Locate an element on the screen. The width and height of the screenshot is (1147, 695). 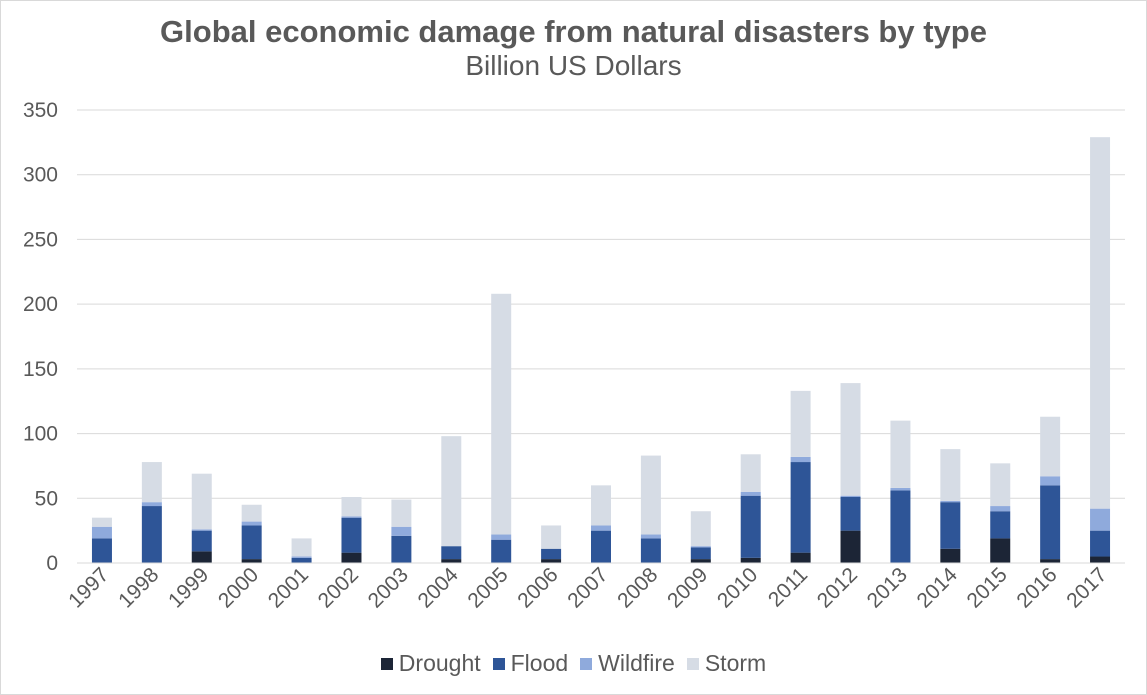
bar-wildfire-1999 is located at coordinates (201, 530).